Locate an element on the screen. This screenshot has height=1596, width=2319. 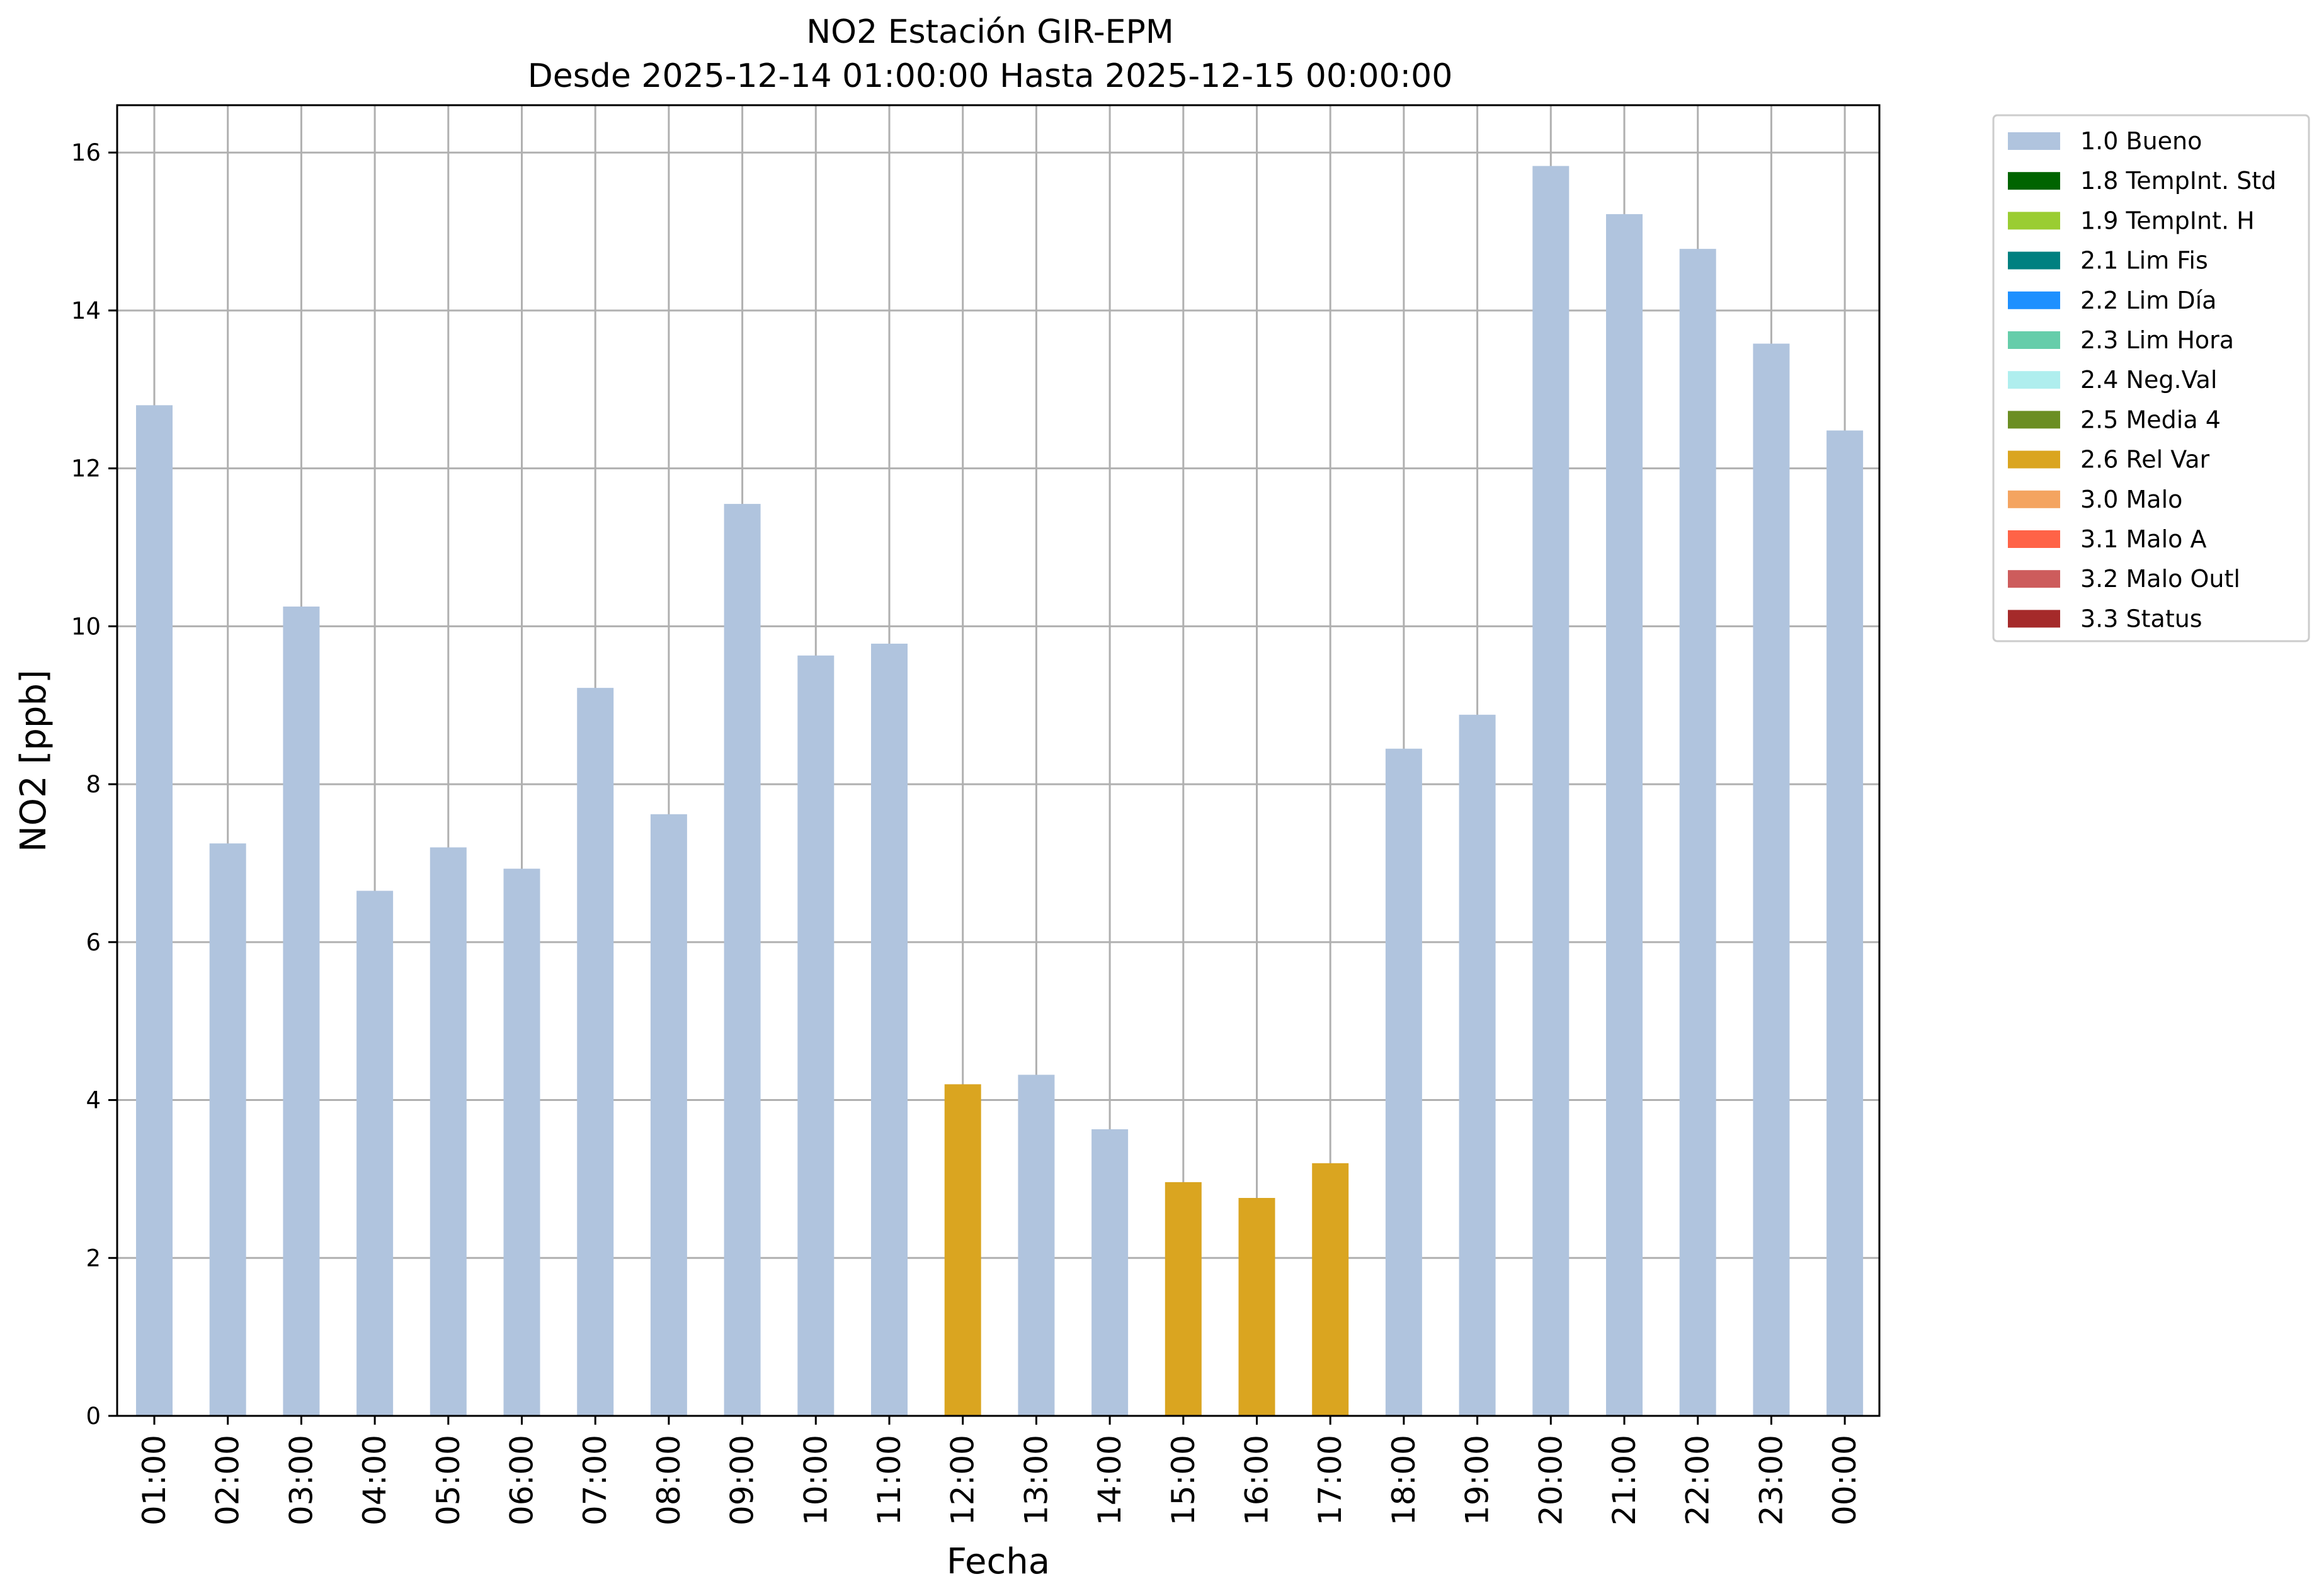
x-tick-label: 12:00 is located at coordinates (963, 1480).